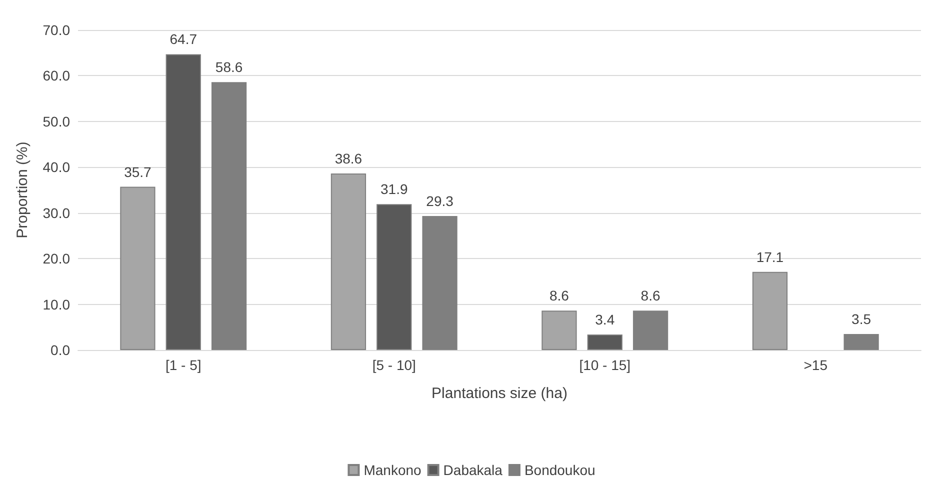 The image size is (943, 490). I want to click on data-label: 38.6, so click(348, 158).